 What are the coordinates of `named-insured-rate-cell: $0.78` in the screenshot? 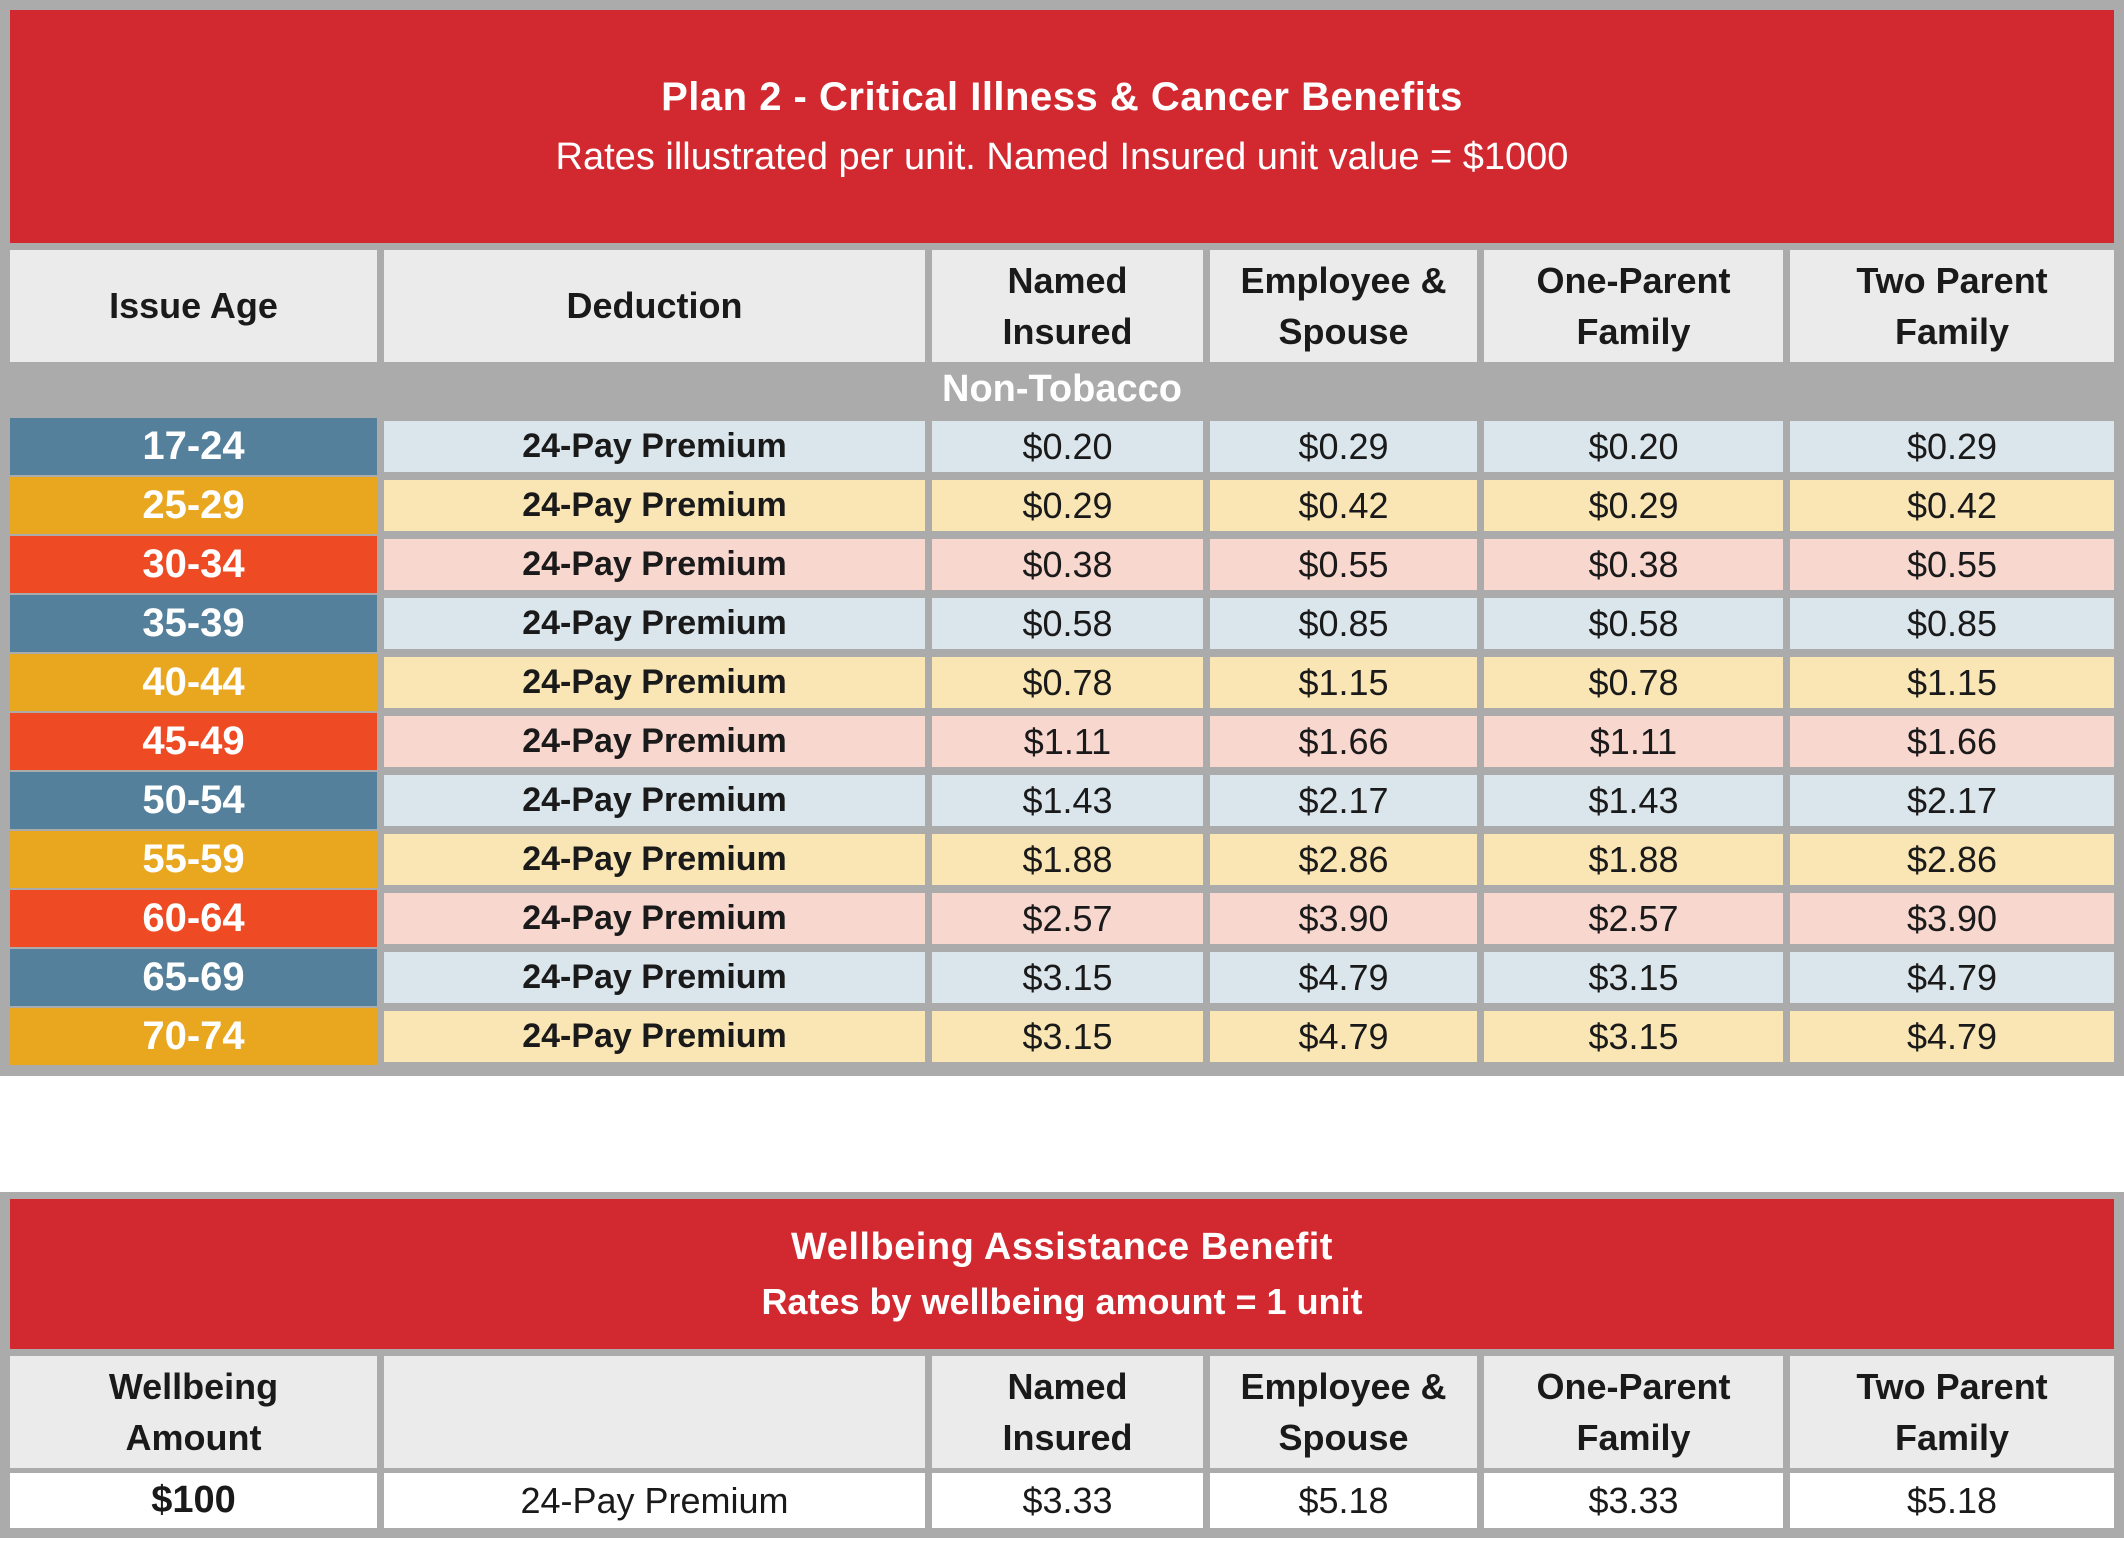 It's located at (1067, 682).